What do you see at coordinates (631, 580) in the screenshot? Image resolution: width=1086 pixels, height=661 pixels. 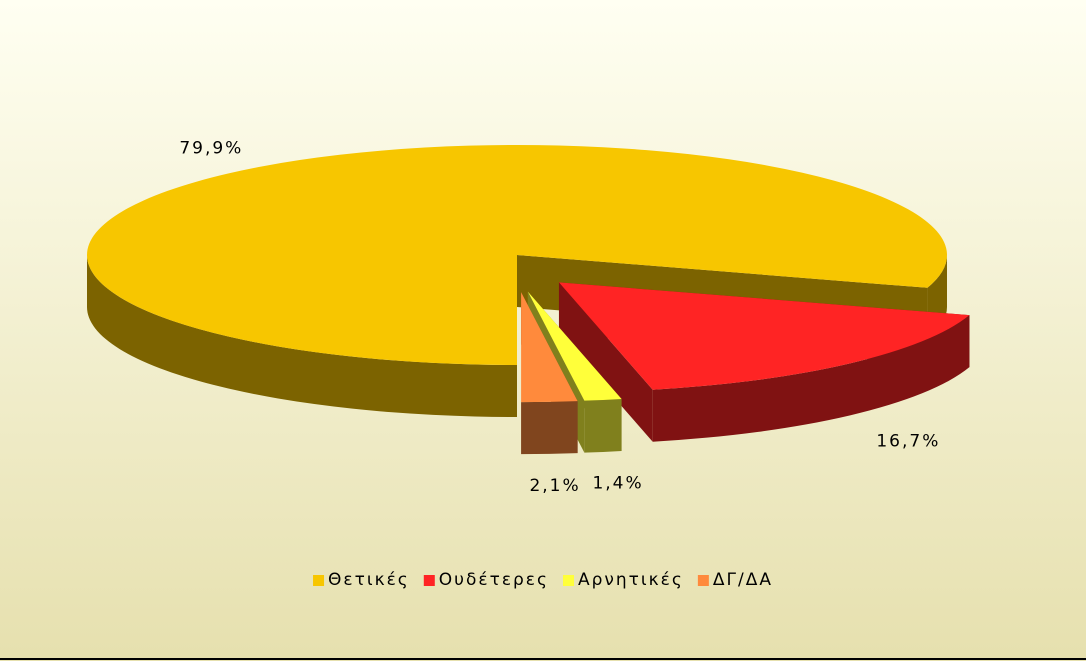 I see `legend-label: Αρνητικές` at bounding box center [631, 580].